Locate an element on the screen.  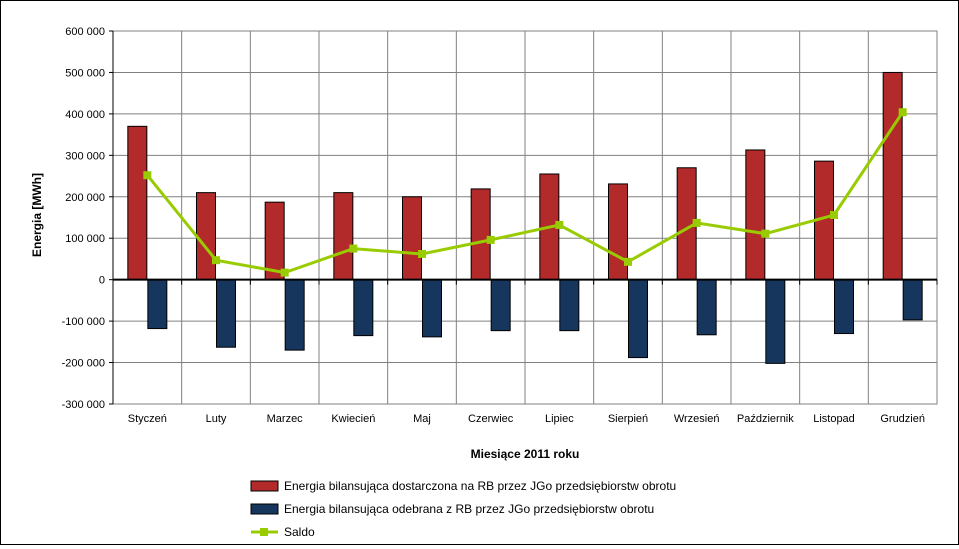
legend-swatch-marker is located at coordinates (264, 532).